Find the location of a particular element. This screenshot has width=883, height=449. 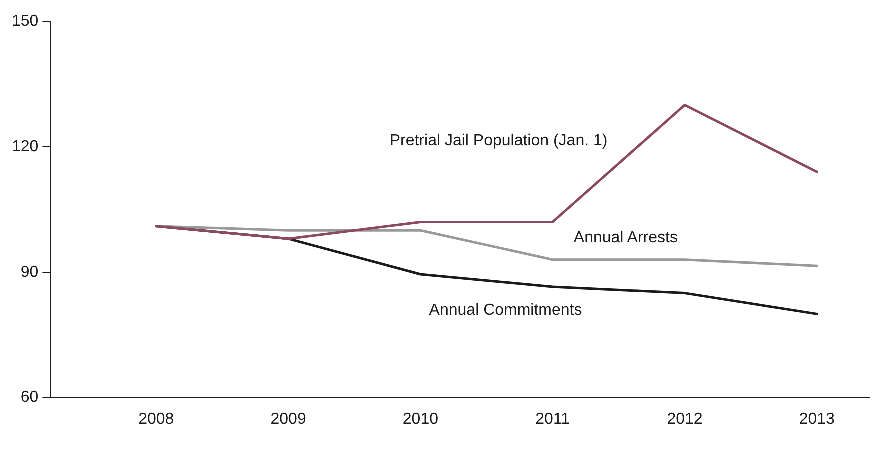

y-tick-label: 120 is located at coordinates (25, 147).